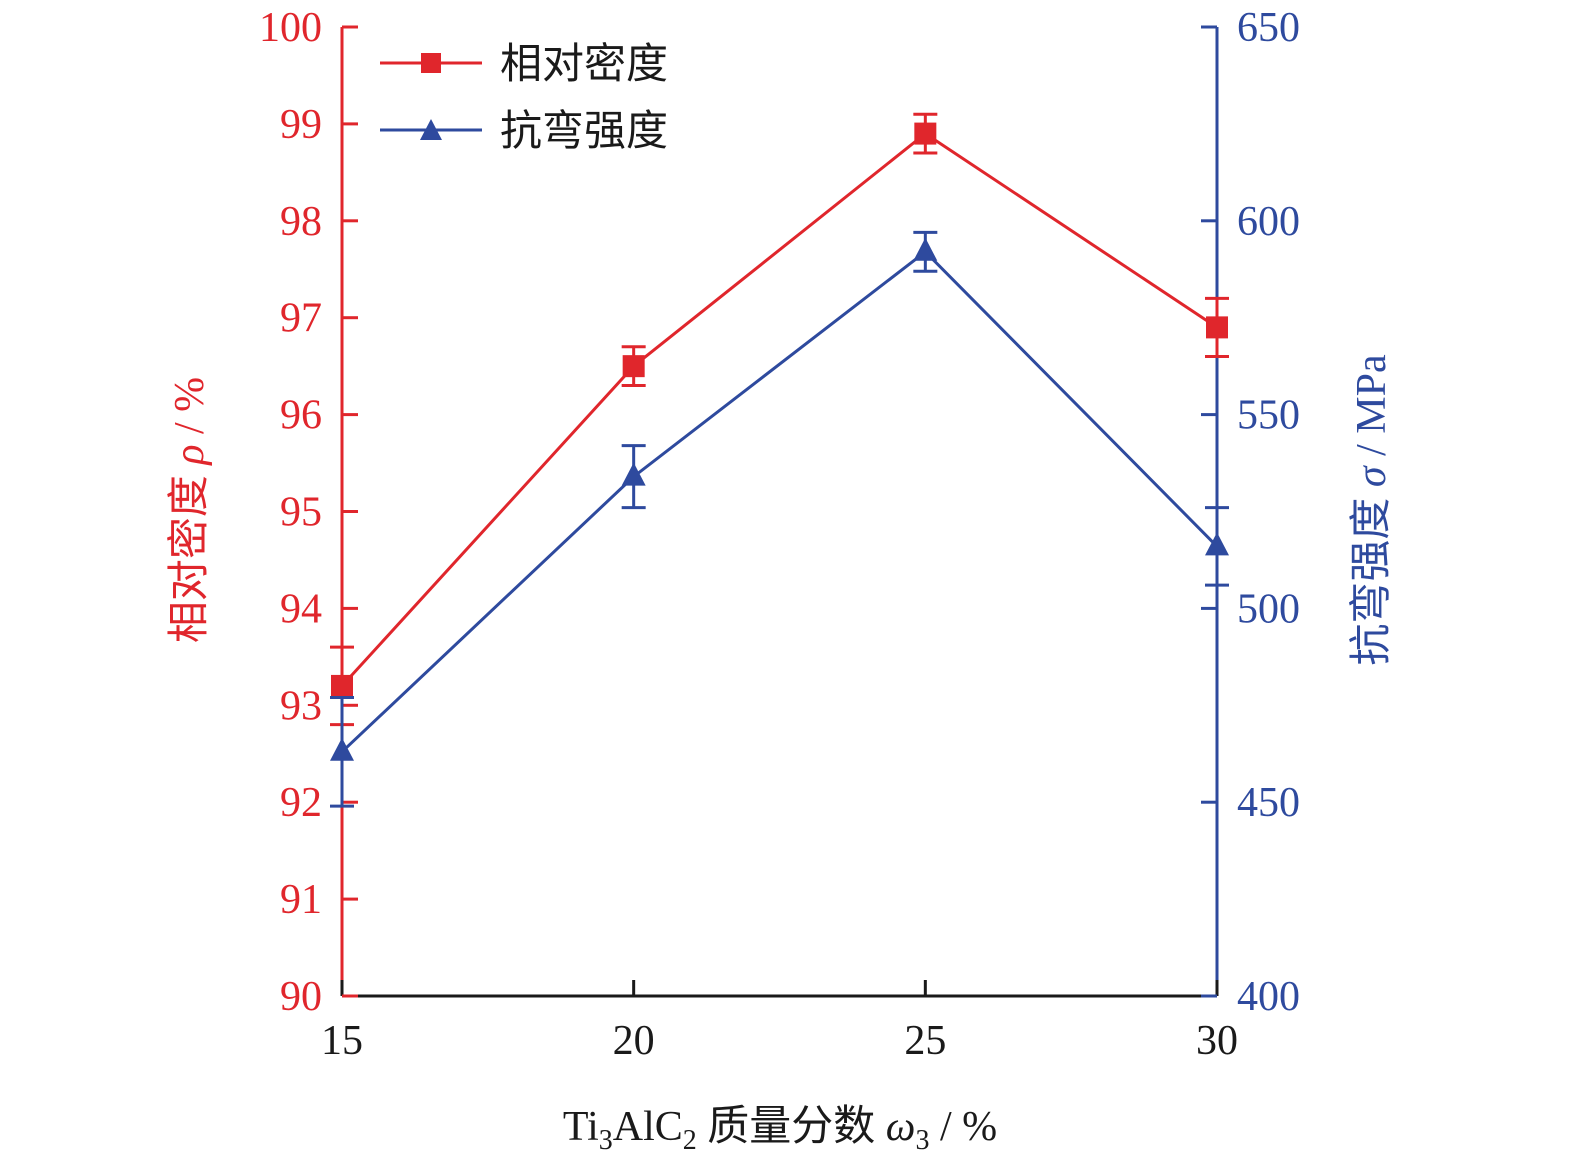  What do you see at coordinates (301, 900) in the screenshot?
I see `y-left-tick-label: 91` at bounding box center [301, 900].